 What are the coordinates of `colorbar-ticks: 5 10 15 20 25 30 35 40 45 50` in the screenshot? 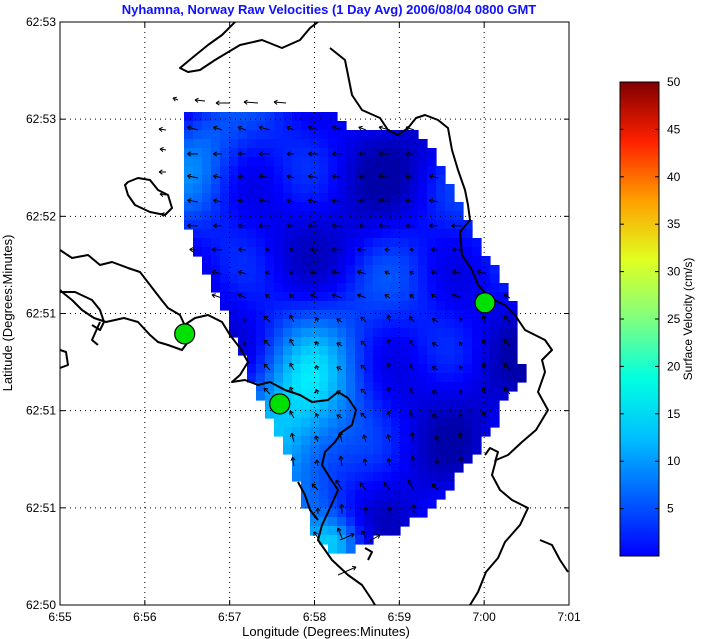 It's located at (650, 295).